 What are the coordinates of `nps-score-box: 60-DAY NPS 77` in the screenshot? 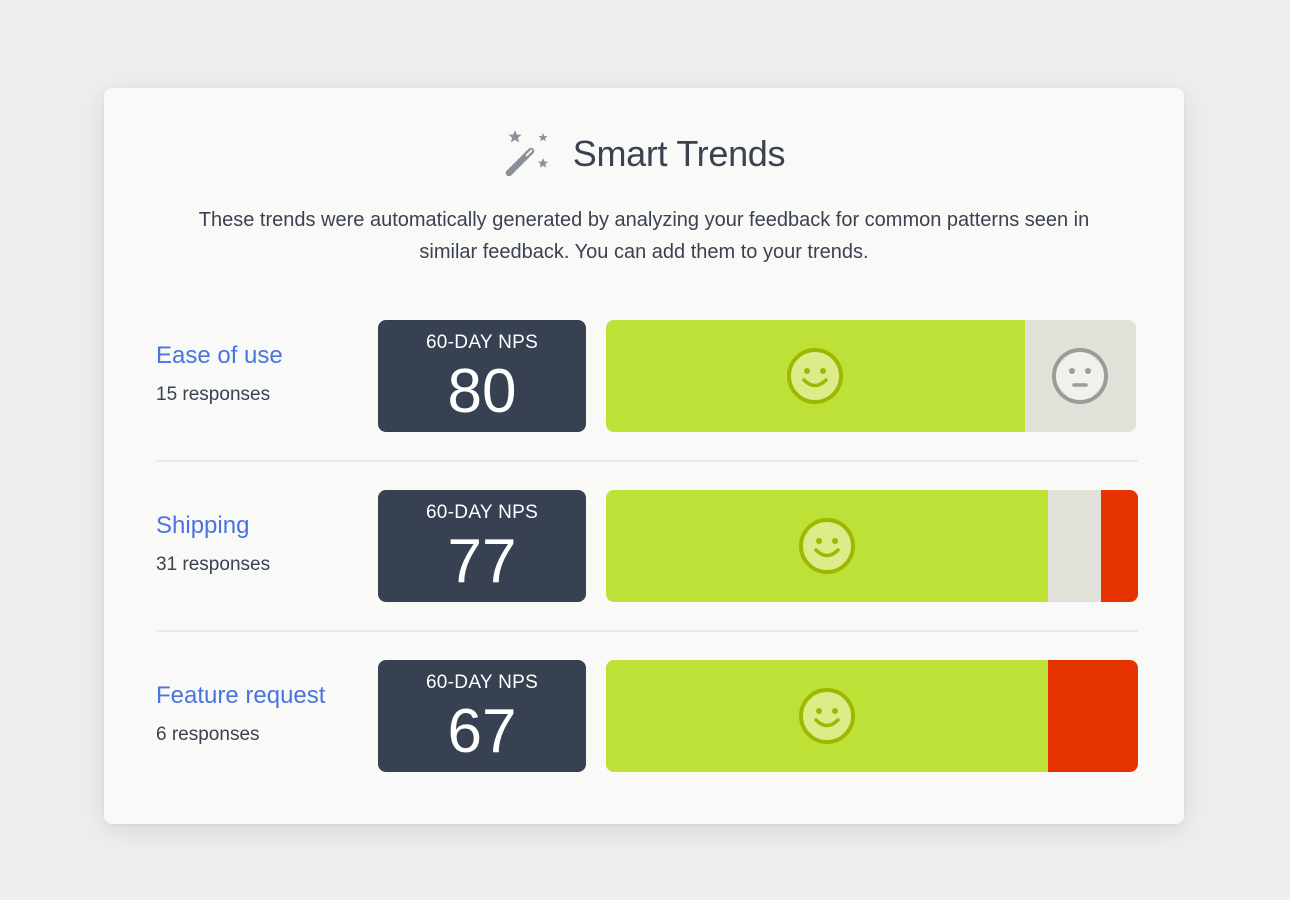 It's located at (482, 546).